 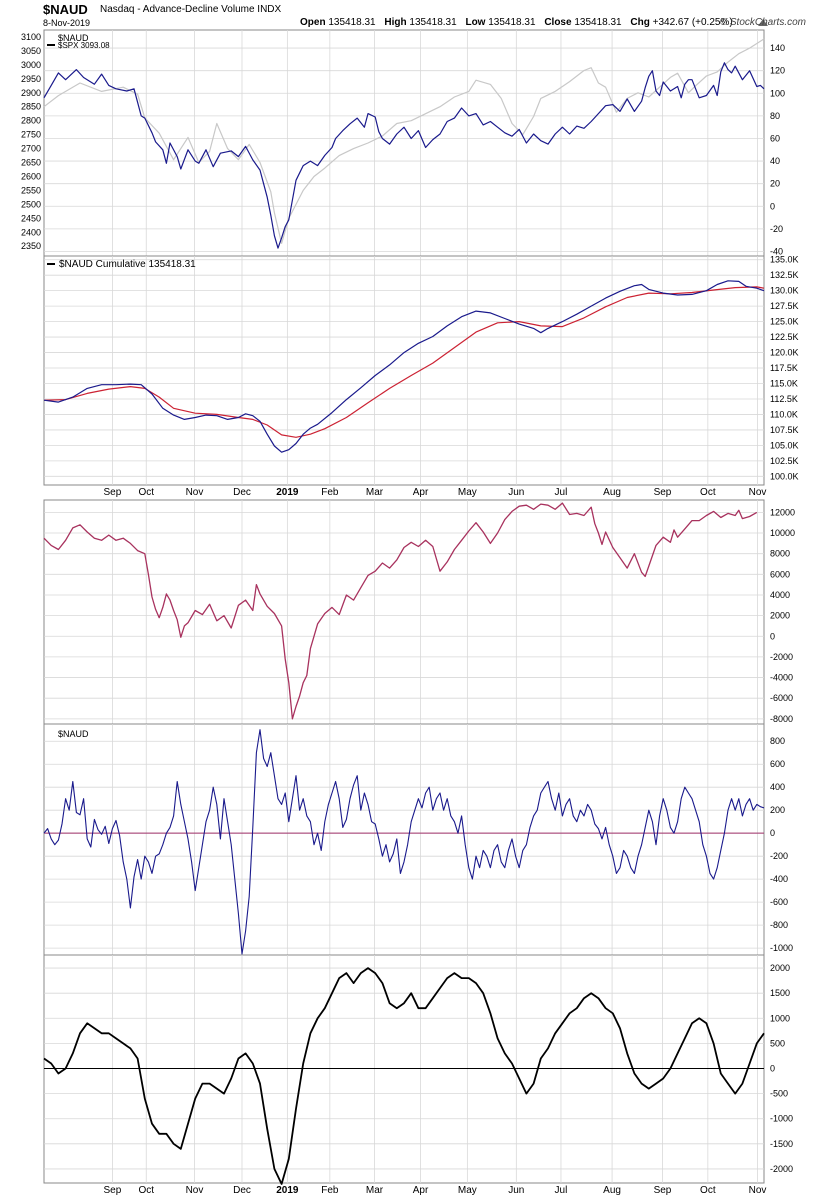 What do you see at coordinates (781, 719) in the screenshot?
I see `oscillator-tick-label: -8000` at bounding box center [781, 719].